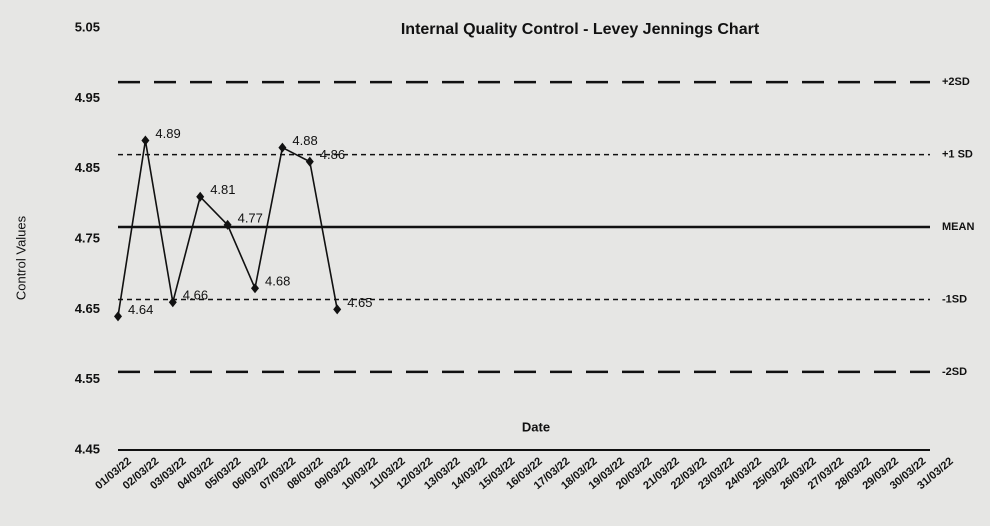 The width and height of the screenshot is (990, 526). Describe the element at coordinates (87, 308) in the screenshot. I see `y-tick-label: 4.65` at that location.